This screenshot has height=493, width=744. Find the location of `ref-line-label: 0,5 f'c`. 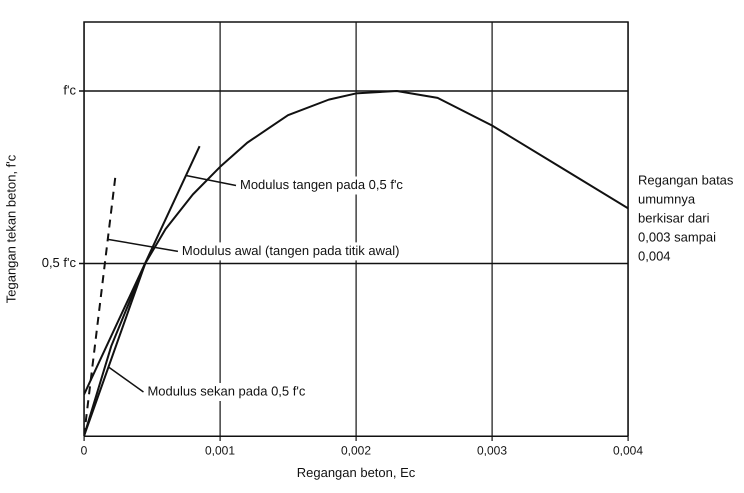

ref-line-label: 0,5 f'c is located at coordinates (59, 262).